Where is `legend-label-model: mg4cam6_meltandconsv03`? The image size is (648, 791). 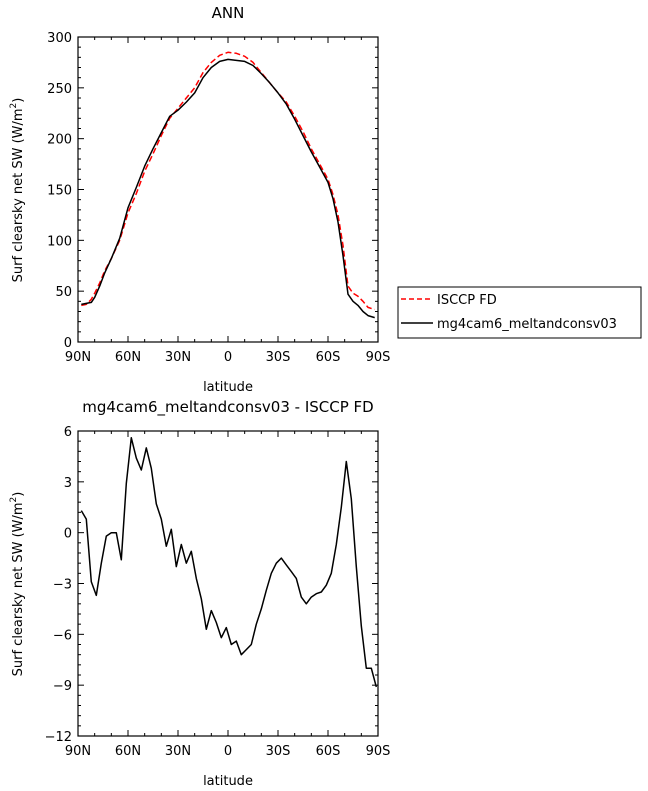
legend-label-model: mg4cam6_meltandconsv03 is located at coordinates (527, 324).